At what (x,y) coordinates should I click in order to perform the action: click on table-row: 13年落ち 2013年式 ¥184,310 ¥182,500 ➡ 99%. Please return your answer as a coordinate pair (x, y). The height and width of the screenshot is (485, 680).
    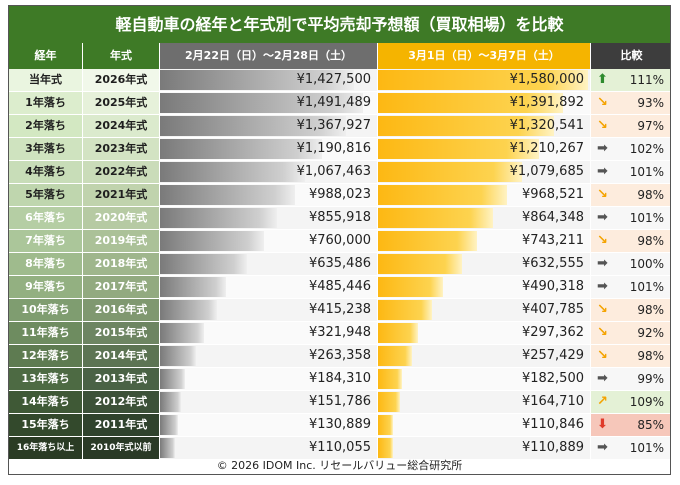
    Looking at the image, I should click on (339, 380).